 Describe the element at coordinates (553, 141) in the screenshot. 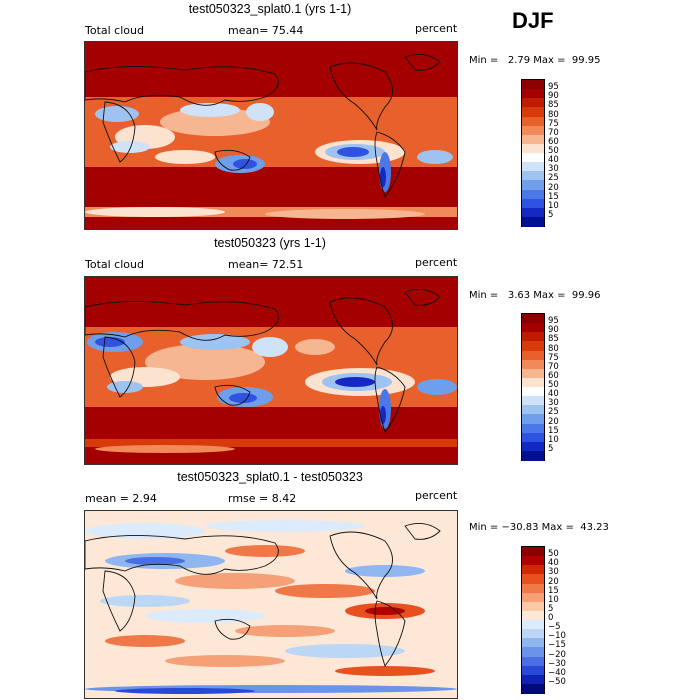

I see `panel1-cb-label: 60` at that location.